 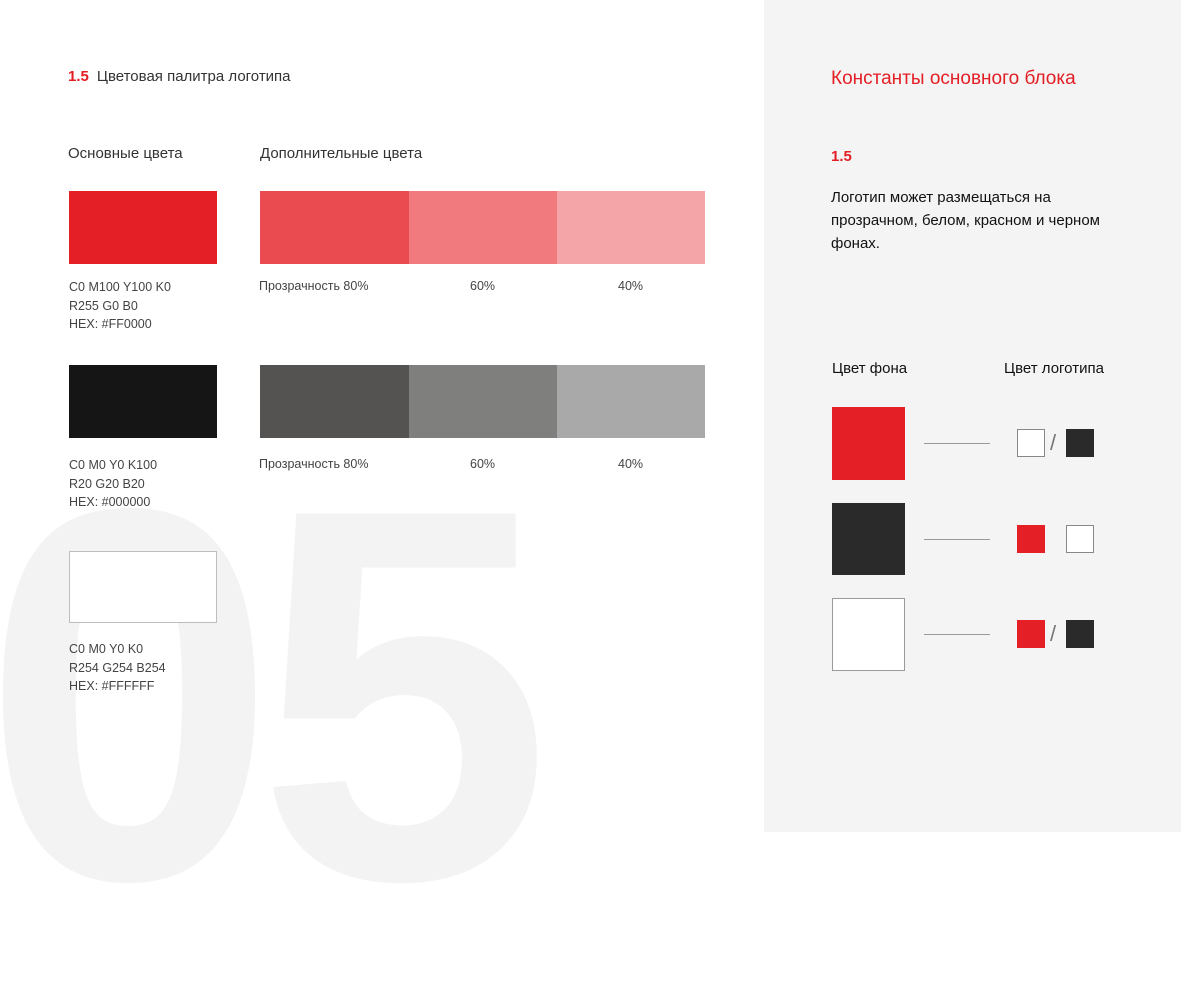 What do you see at coordinates (868, 539) in the screenshot?
I see `black-background-swatch` at bounding box center [868, 539].